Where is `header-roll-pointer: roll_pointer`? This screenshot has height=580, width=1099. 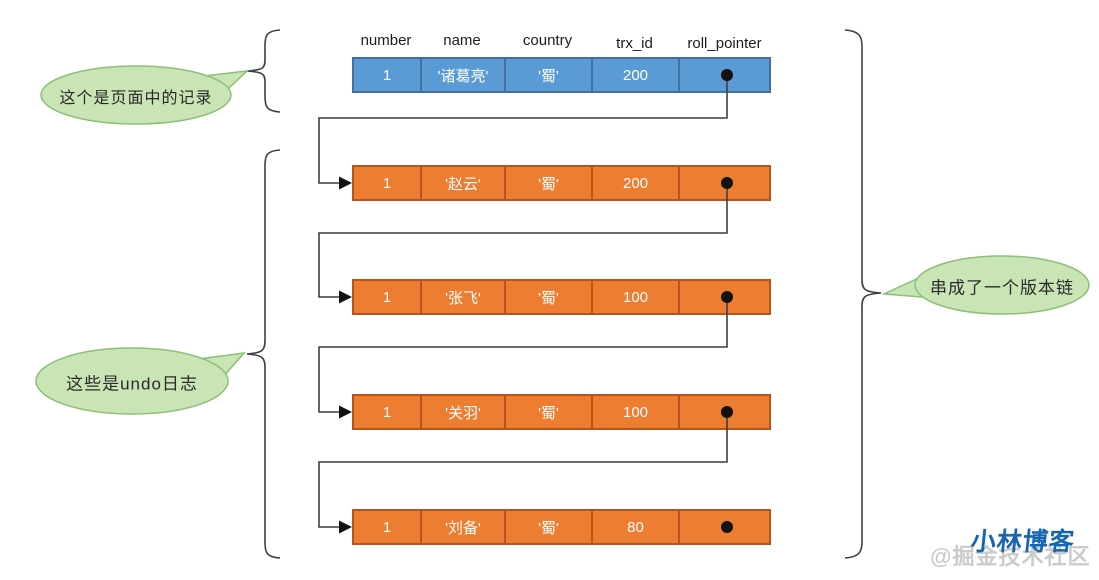 header-roll-pointer: roll_pointer is located at coordinates (724, 43).